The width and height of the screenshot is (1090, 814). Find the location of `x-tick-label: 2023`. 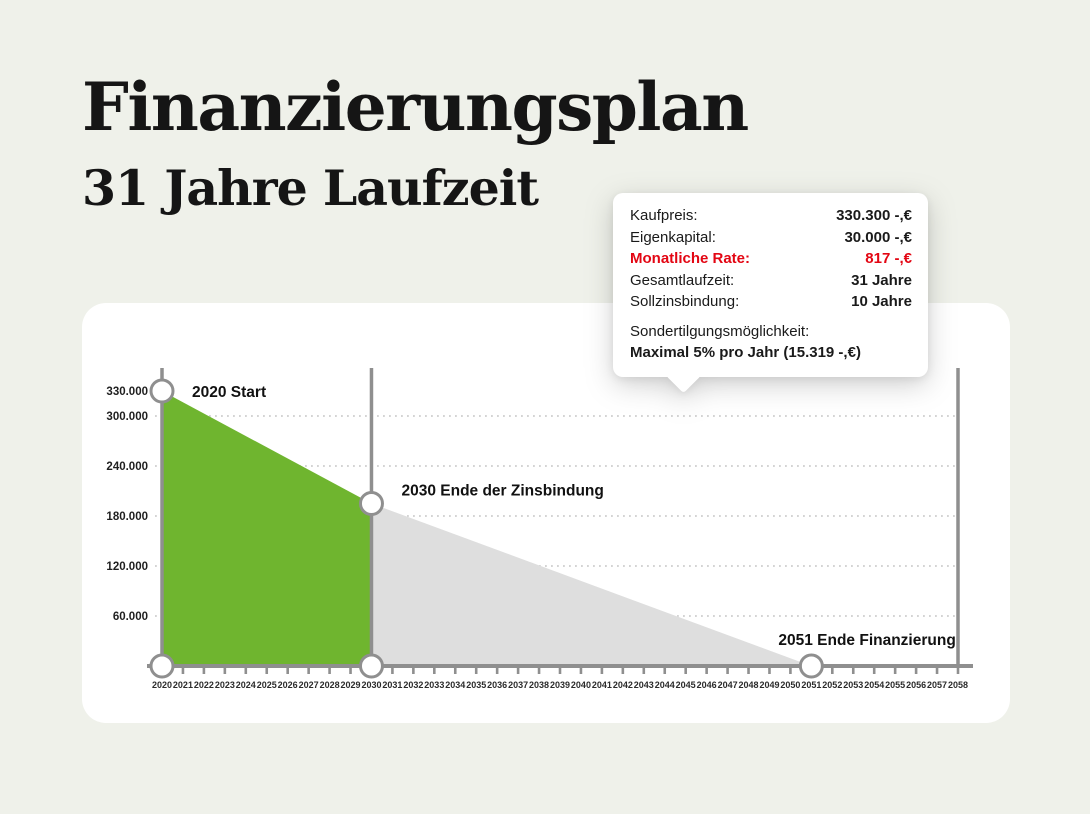

x-tick-label: 2023 is located at coordinates (225, 685).